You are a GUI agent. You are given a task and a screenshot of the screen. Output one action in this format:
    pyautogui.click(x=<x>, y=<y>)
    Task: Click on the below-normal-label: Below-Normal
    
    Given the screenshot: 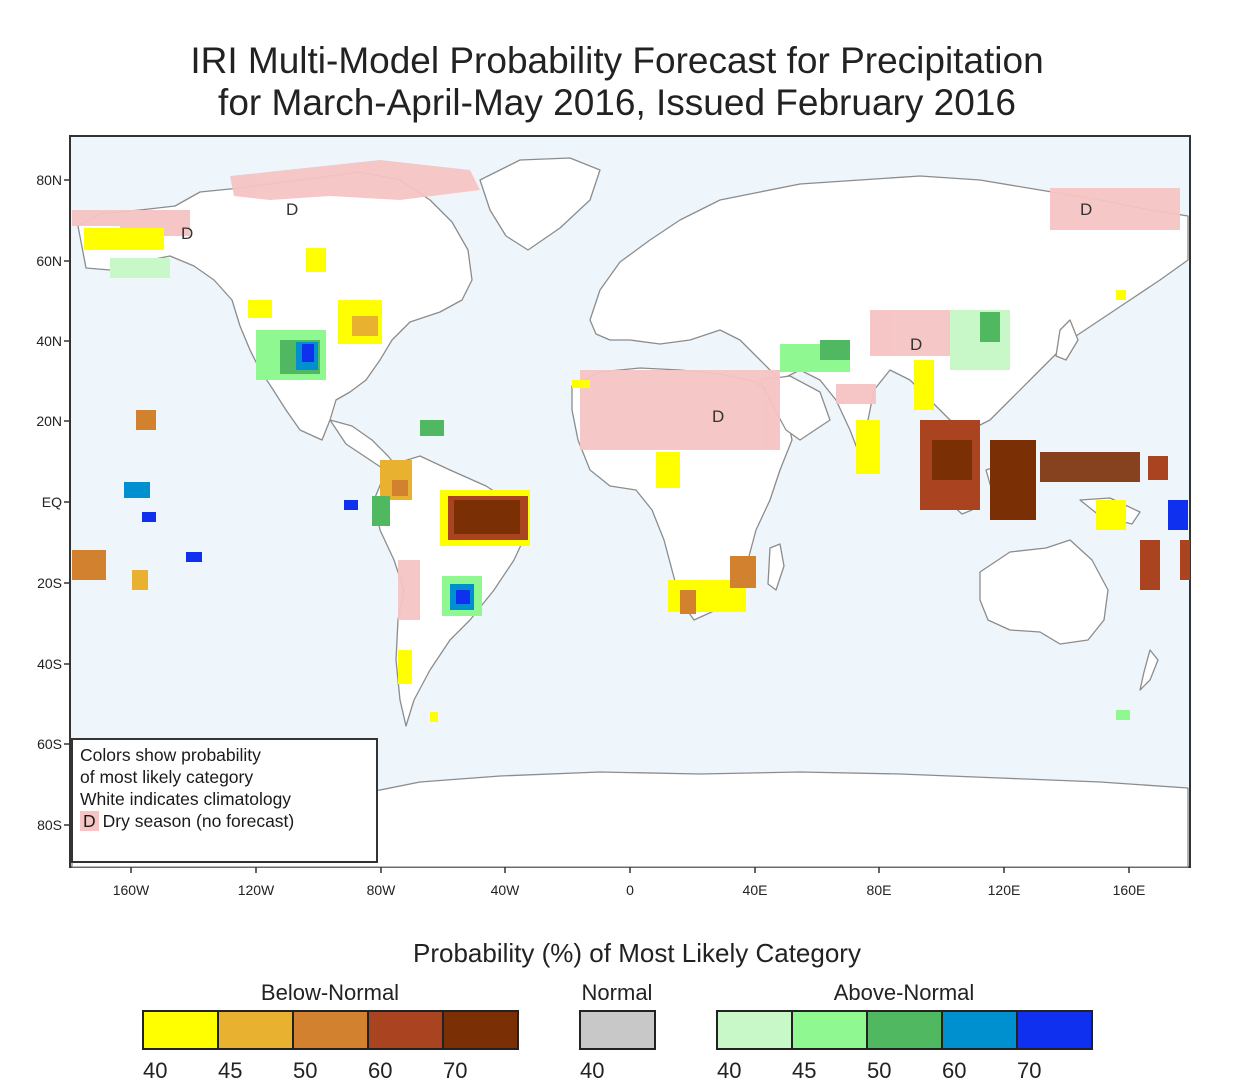 What is the action you would take?
    pyautogui.click(x=330, y=992)
    